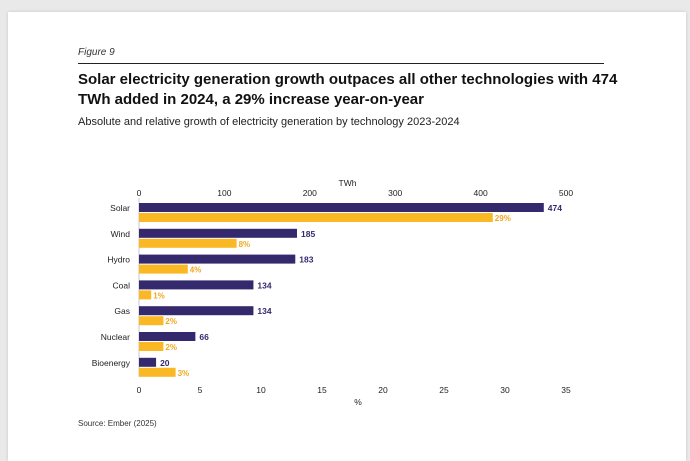 Image resolution: width=690 pixels, height=461 pixels. Describe the element at coordinates (555, 208) in the screenshot. I see `data-label-absolute: 474` at that location.